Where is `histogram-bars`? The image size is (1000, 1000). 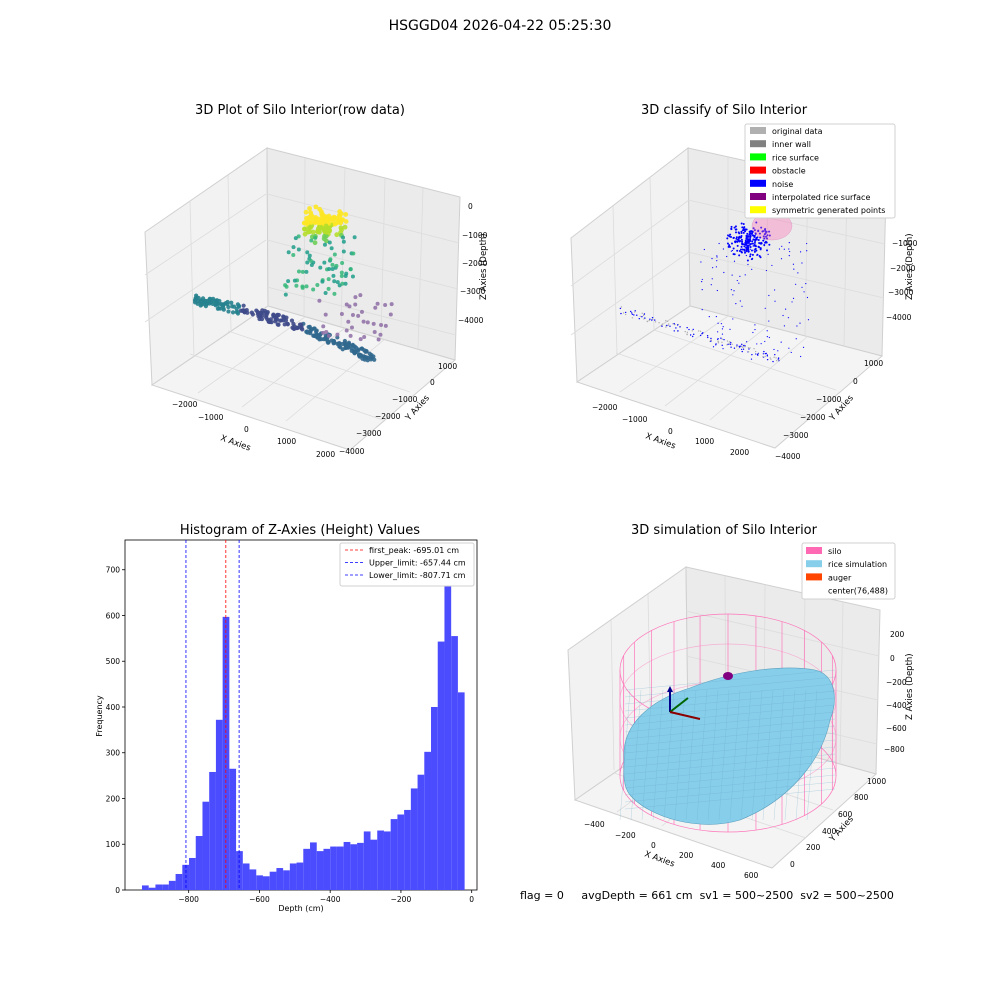
histogram-bars is located at coordinates (303, 724).